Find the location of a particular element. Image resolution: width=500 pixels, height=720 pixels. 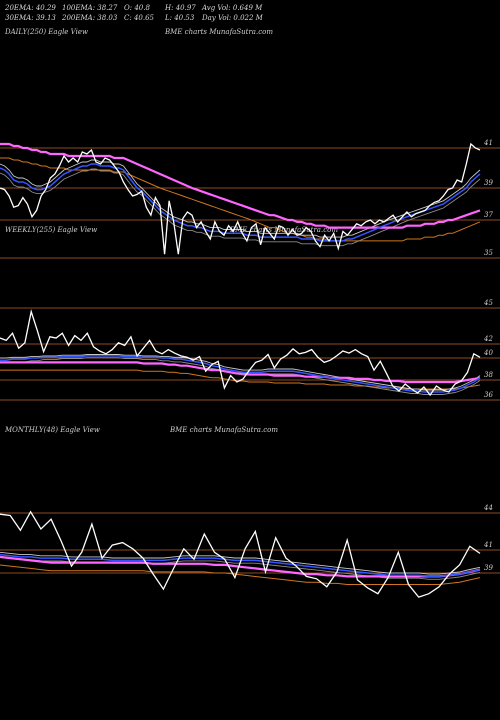

daily-panel-title: DAILY(250) Eagle View is located at coordinates (46, 32).